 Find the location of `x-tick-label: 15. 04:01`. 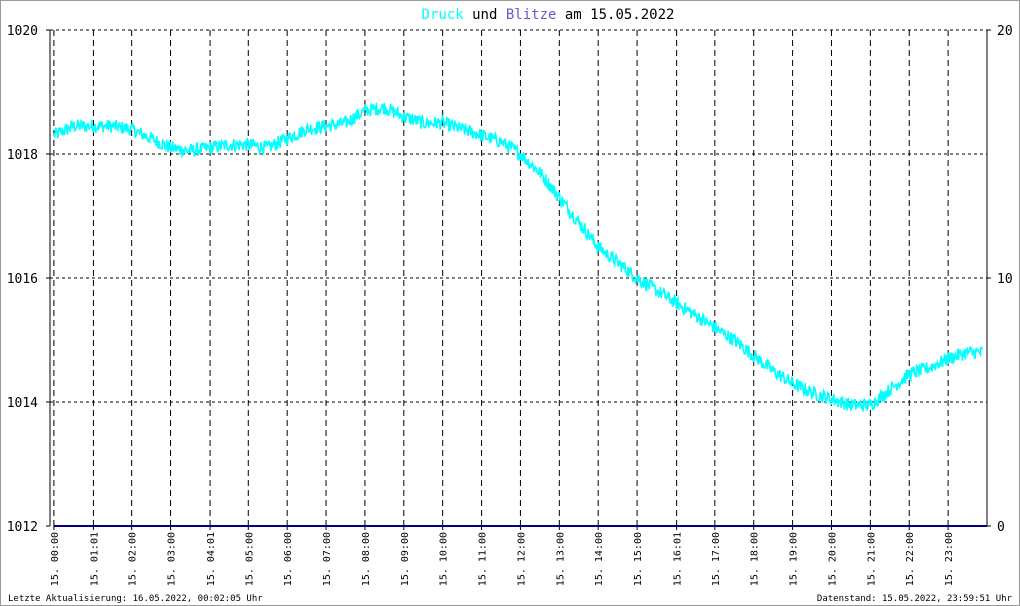

x-tick-label: 15. 04:01 is located at coordinates (211, 559).